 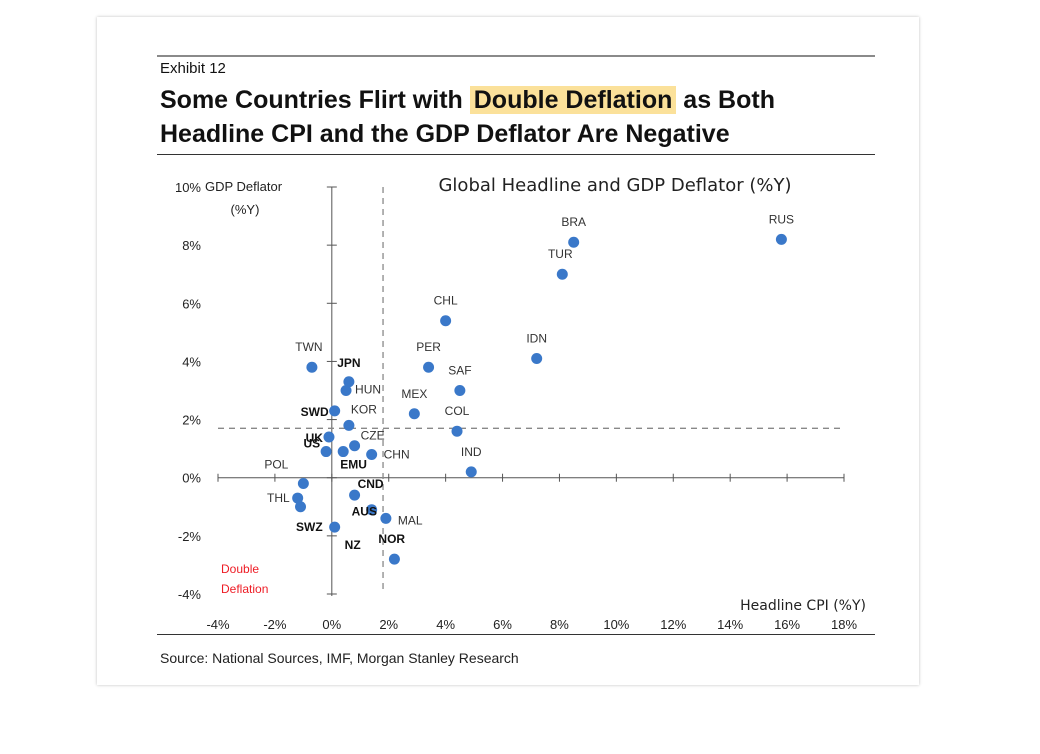 I want to click on x-tick-label: 4%, so click(x=445, y=624).